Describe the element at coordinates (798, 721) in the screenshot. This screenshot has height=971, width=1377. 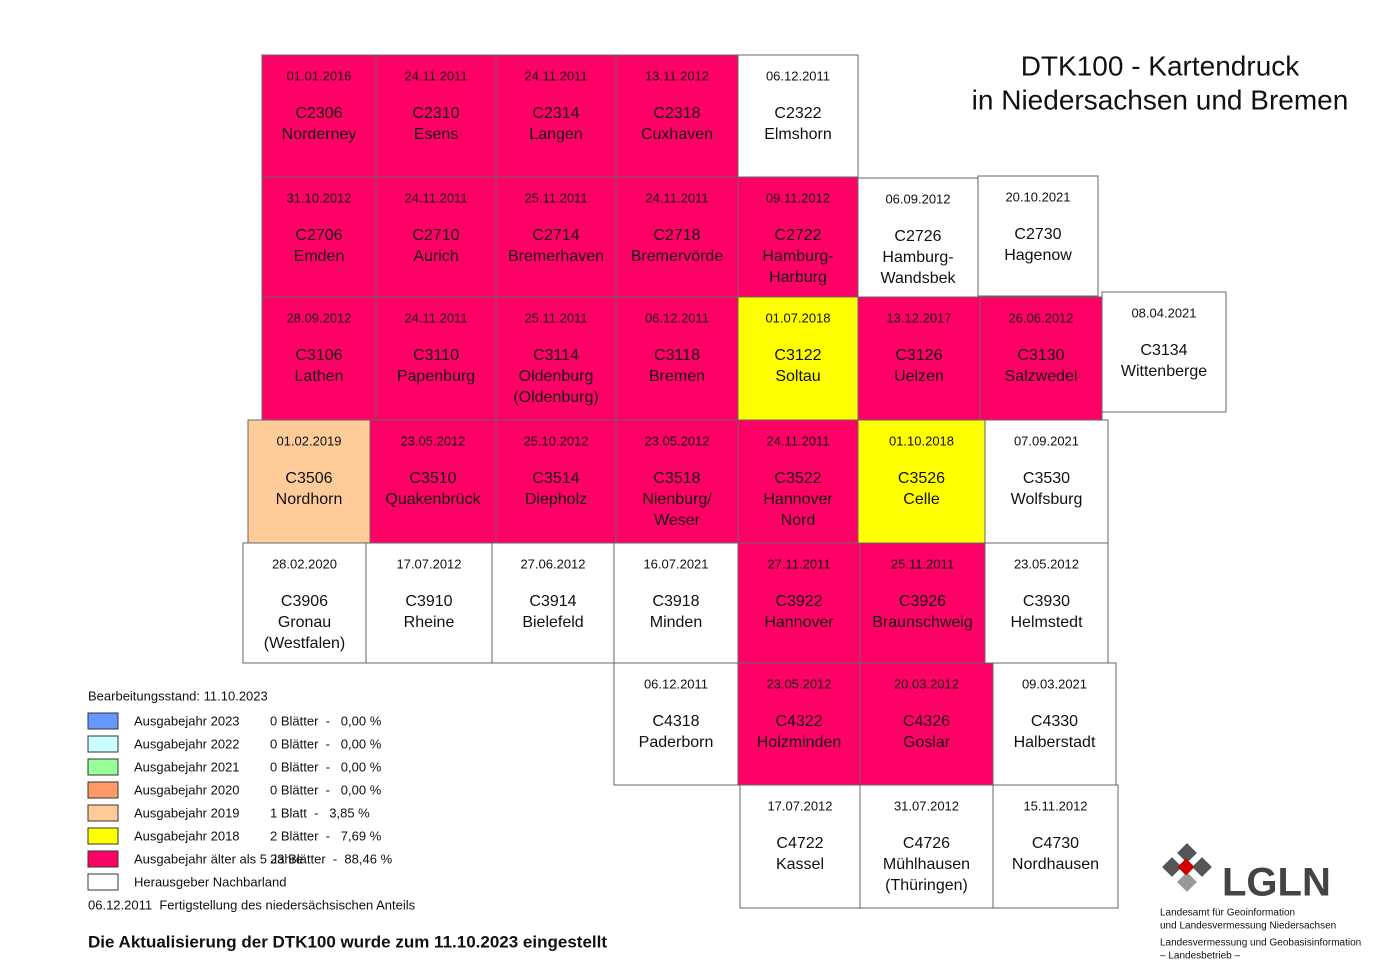
I see `tile-code: C4322` at that location.